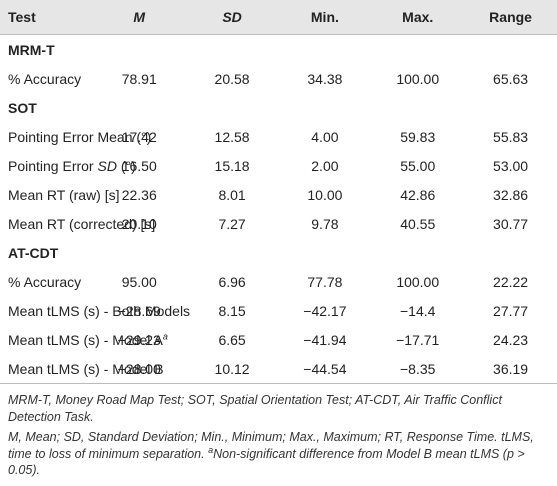  Describe the element at coordinates (33, 252) in the screenshot. I see `section-title: AT-CDT` at that location.